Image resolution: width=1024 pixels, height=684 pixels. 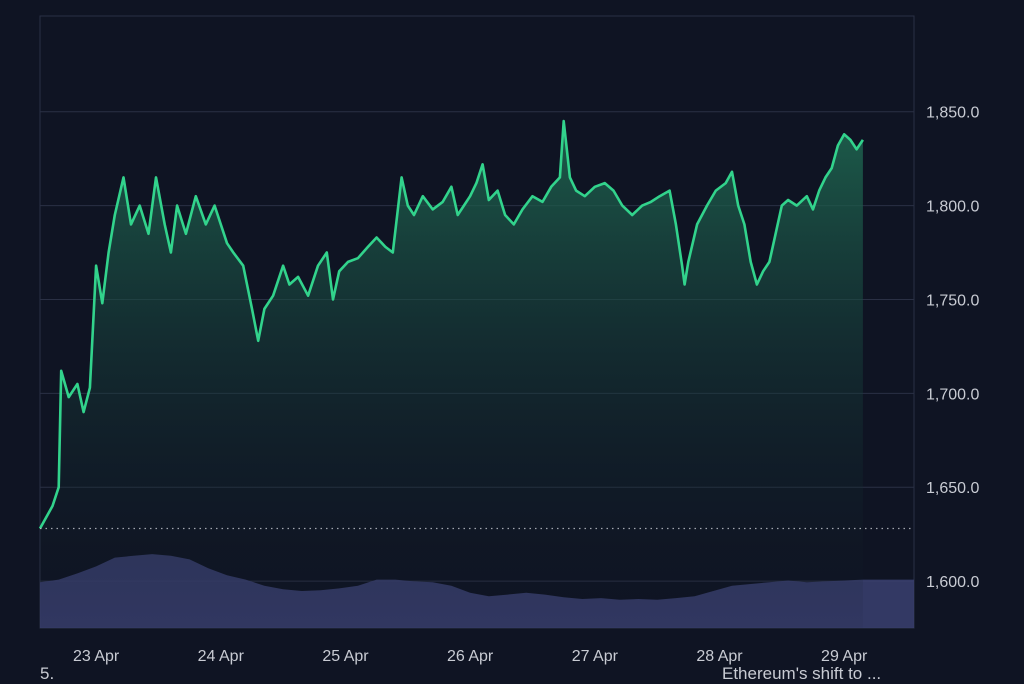 What do you see at coordinates (952, 394) in the screenshot?
I see `y-tick-label: 1,700.0` at bounding box center [952, 394].